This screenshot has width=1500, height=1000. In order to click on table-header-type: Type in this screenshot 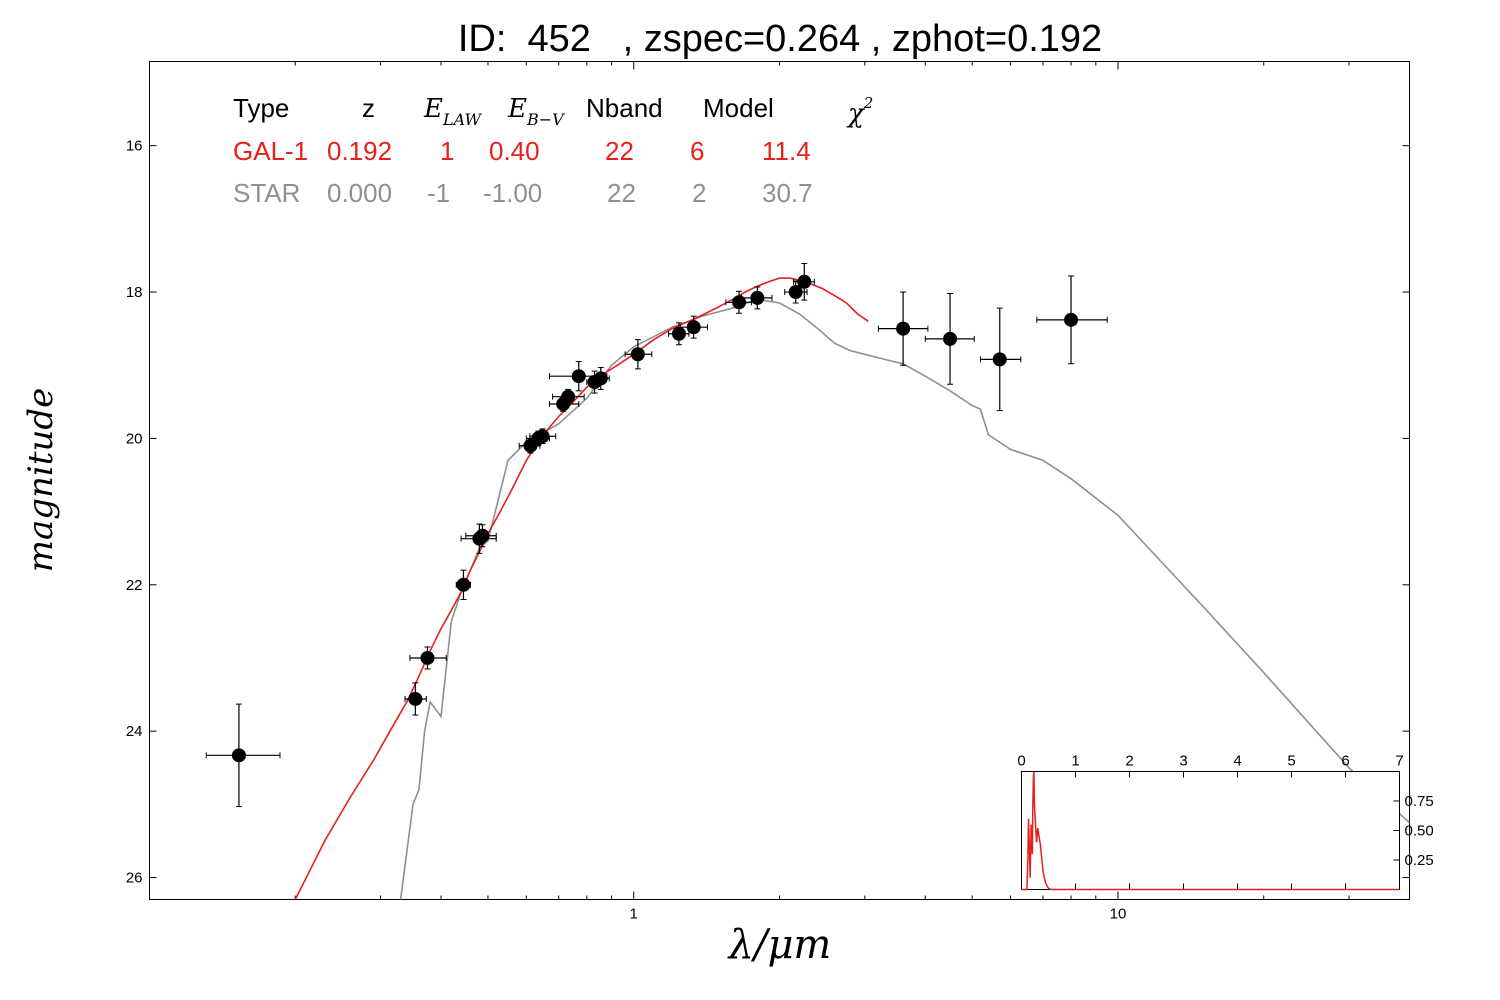, I will do `click(261, 108)`.